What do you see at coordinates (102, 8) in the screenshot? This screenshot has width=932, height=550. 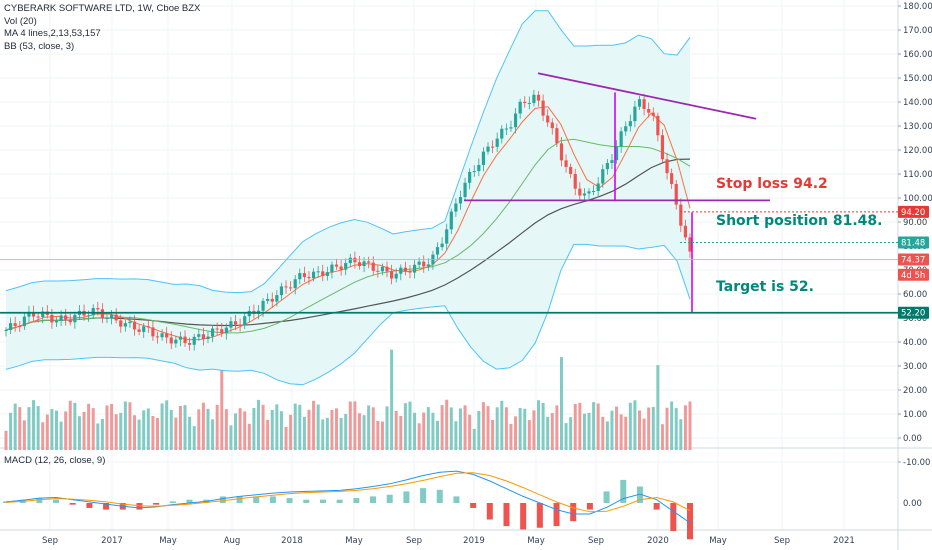 I see `symbol-title: CYBERARK SOFTWARE LTD, 1W, Cboe BZX` at bounding box center [102, 8].